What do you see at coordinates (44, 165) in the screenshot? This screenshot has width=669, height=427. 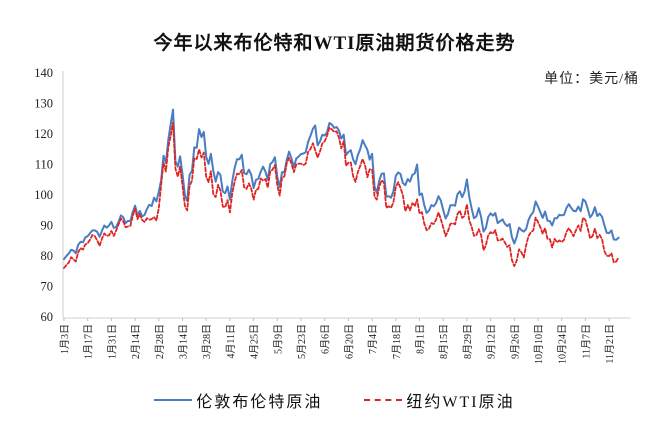 I see `y-tick-label: 110` at bounding box center [44, 165].